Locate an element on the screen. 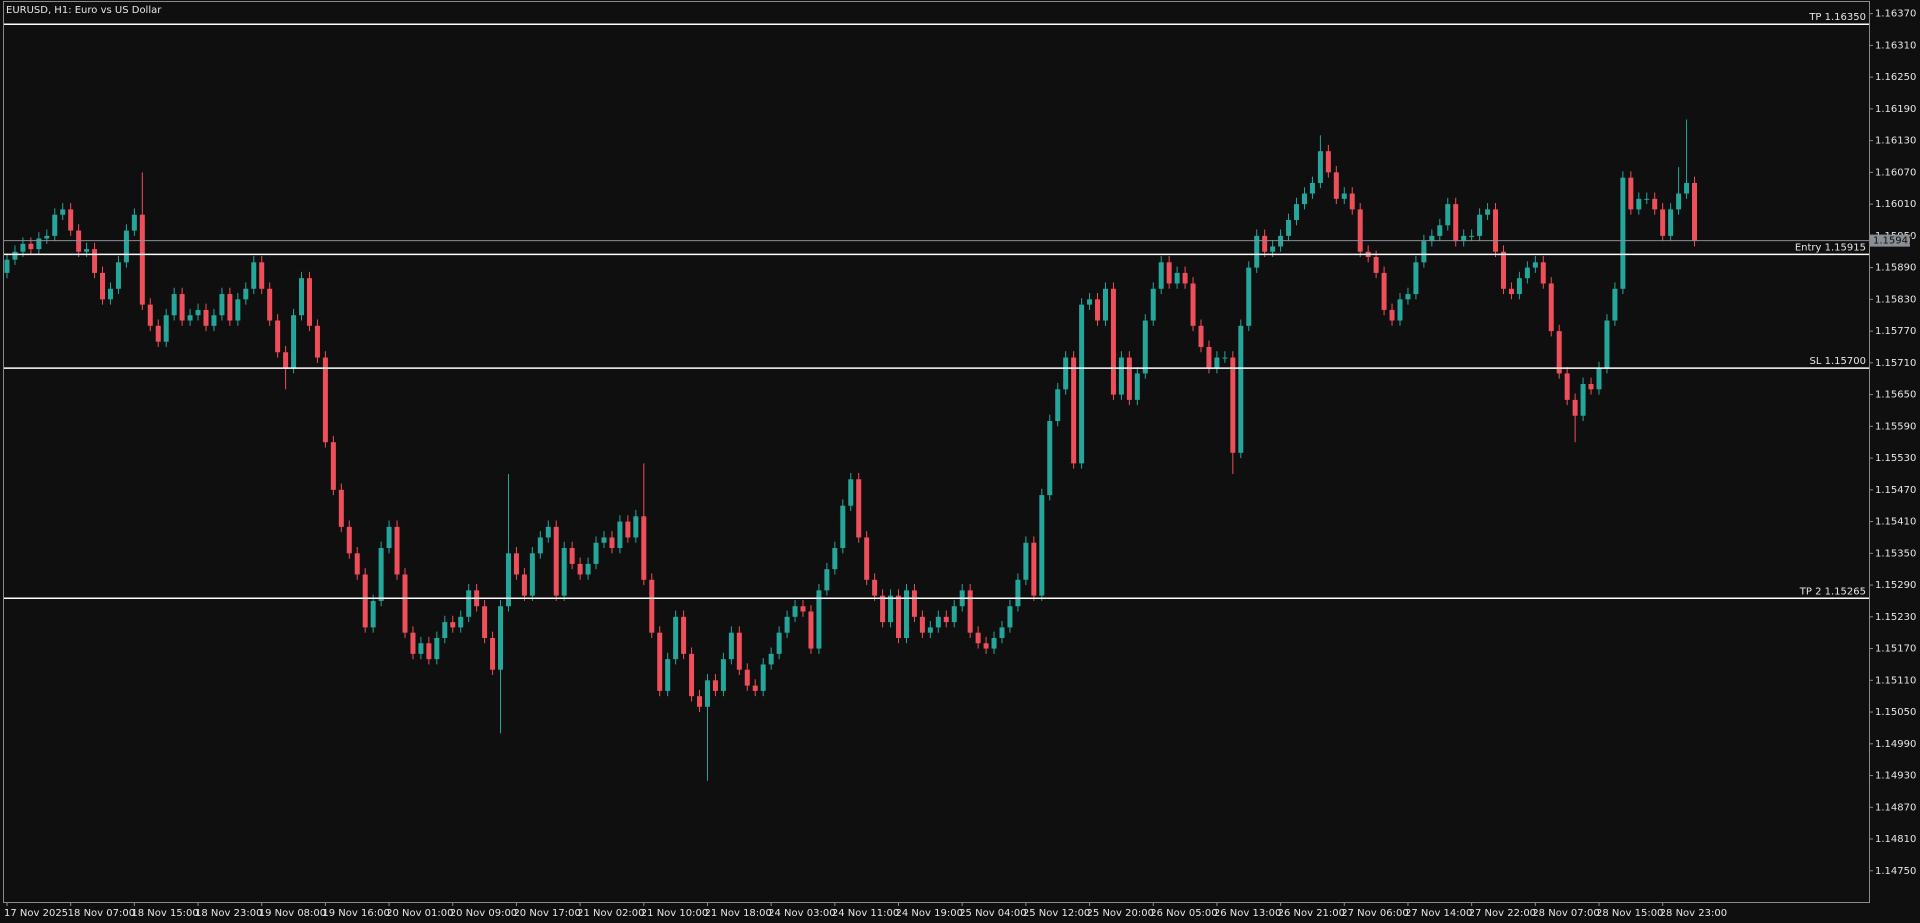 This screenshot has width=1920, height=923. x-tick-label: 21 Nov 10:00 is located at coordinates (674, 913).